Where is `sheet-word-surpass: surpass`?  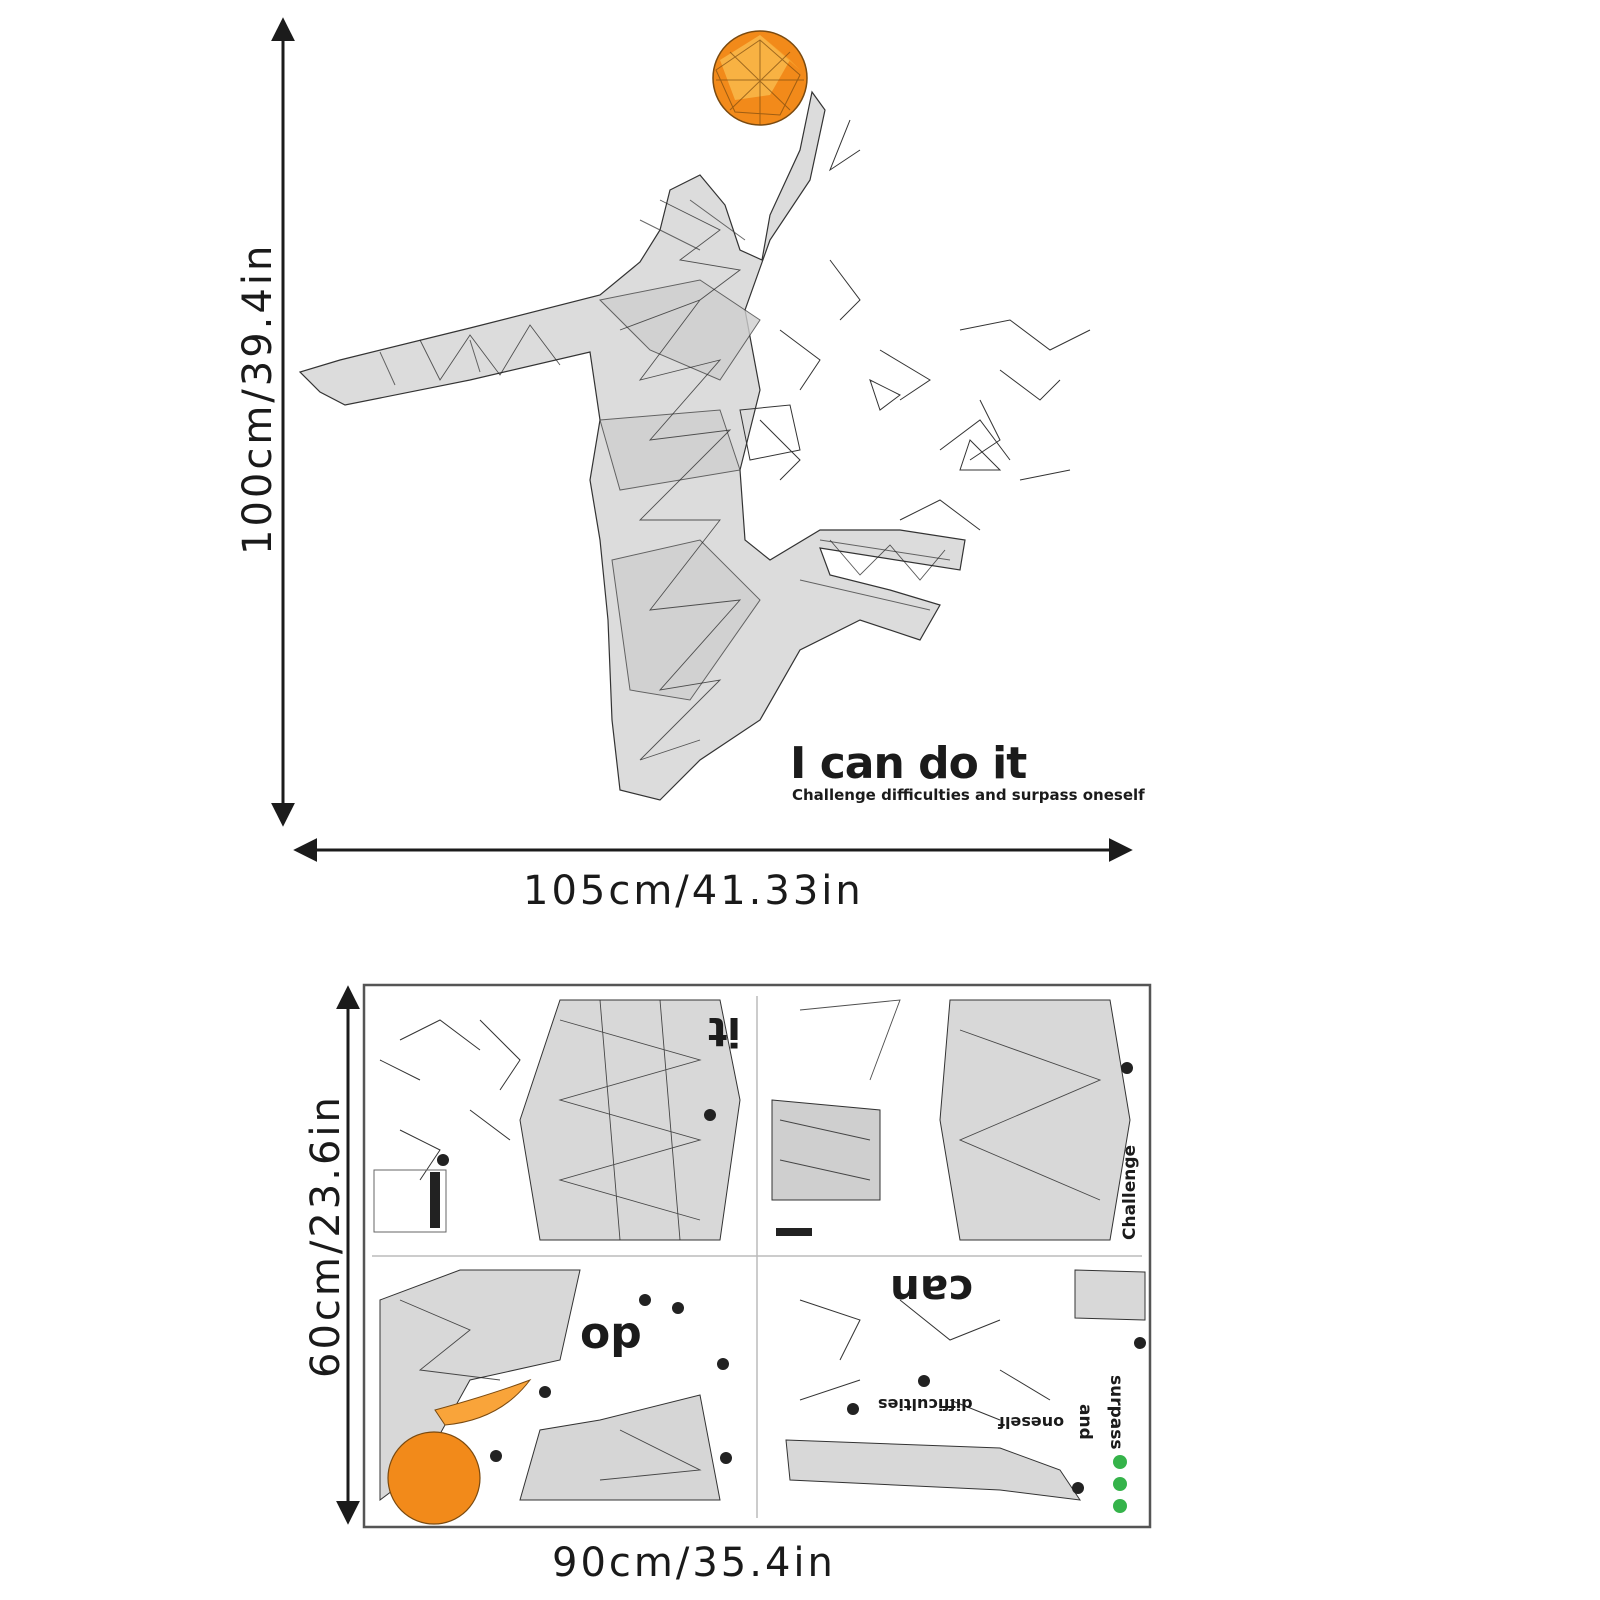
sheet-word-surpass: surpass is located at coordinates (1116, 1412).